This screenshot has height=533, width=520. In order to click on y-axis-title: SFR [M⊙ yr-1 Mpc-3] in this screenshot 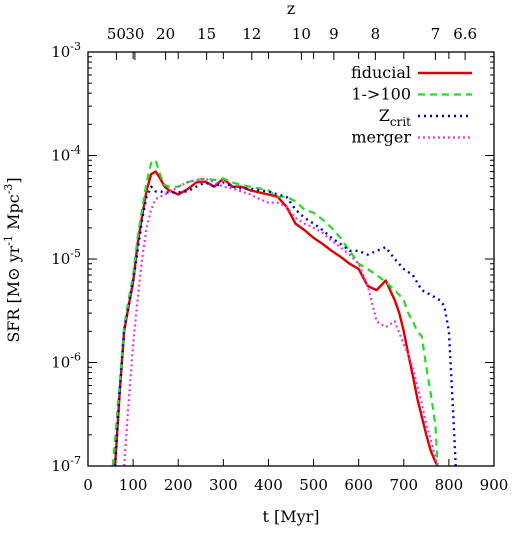, I will do `click(12, 259)`.